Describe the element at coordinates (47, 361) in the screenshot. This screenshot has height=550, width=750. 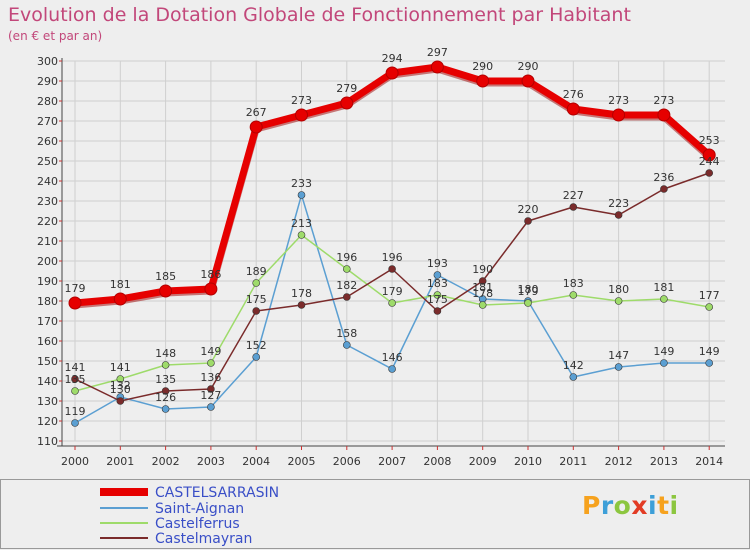
I see `y-tick-label: 150` at that location.